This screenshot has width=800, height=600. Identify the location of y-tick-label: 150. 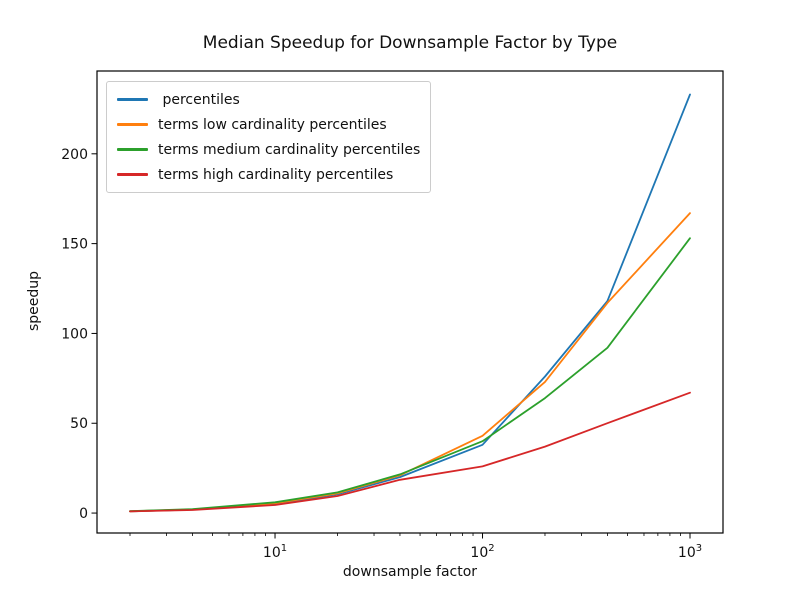
(74, 245).